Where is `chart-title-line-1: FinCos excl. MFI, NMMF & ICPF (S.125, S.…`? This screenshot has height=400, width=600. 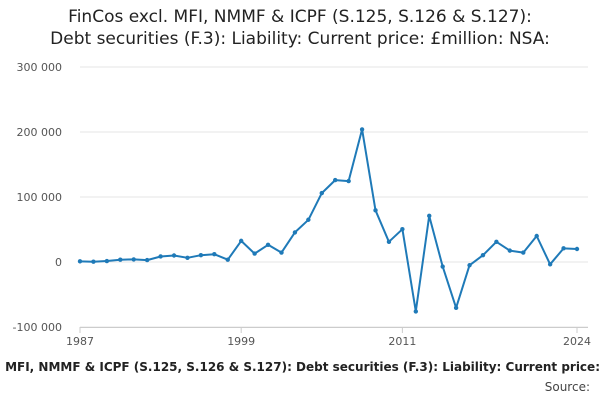 chart-title-line-1: FinCos excl. MFI, NMMF & ICPF (S.125, S.… is located at coordinates (300, 17).